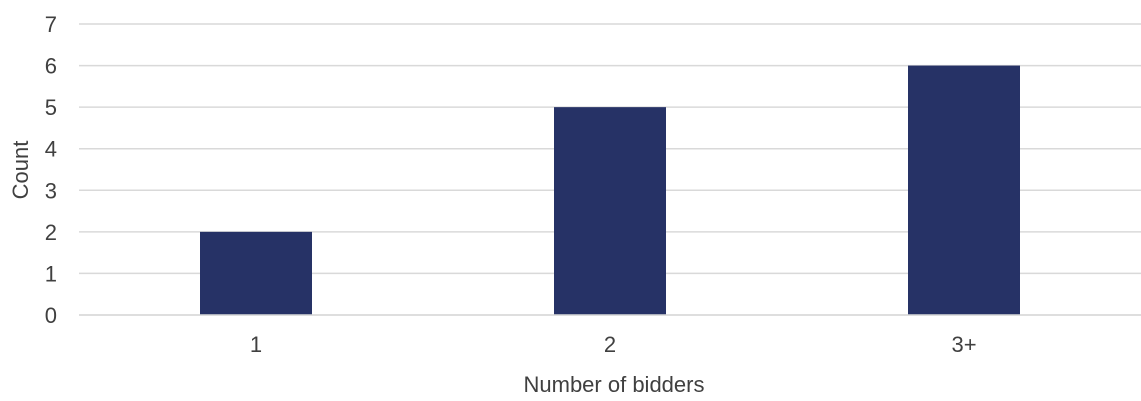  What do you see at coordinates (51, 273) in the screenshot?
I see `y-tick-label: 1` at bounding box center [51, 273].